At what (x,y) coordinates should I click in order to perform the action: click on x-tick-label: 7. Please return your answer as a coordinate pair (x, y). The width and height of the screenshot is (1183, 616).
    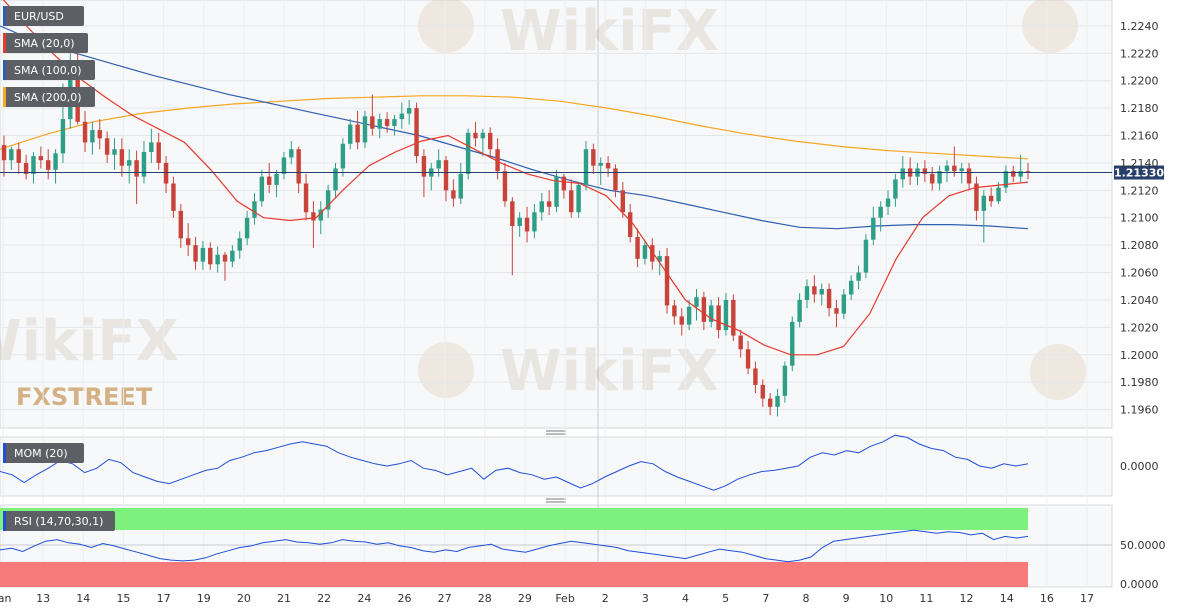
    Looking at the image, I should click on (765, 598).